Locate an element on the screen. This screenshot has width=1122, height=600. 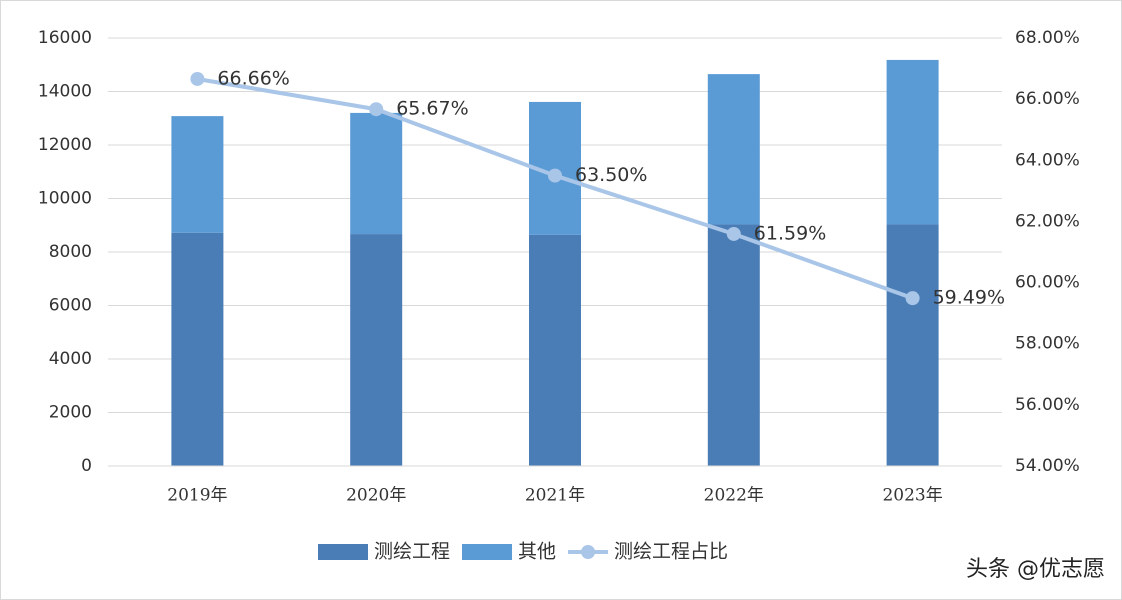
legend-label: 测绘工程占比 is located at coordinates (671, 552).